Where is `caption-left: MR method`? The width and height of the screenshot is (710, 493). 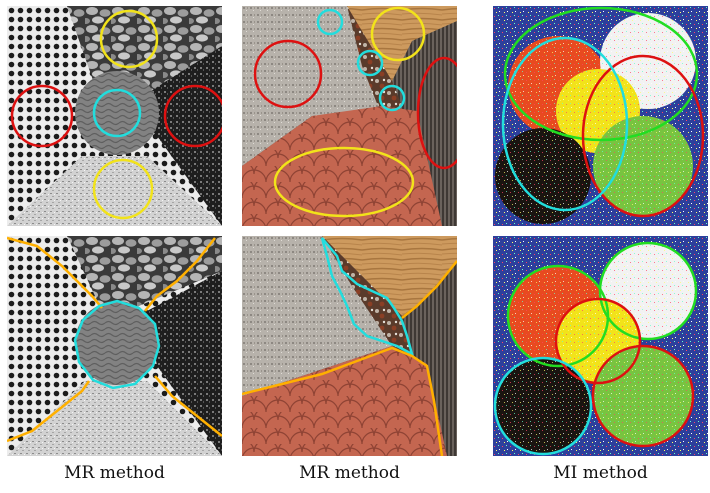 caption-left: MR method is located at coordinates (114, 473).